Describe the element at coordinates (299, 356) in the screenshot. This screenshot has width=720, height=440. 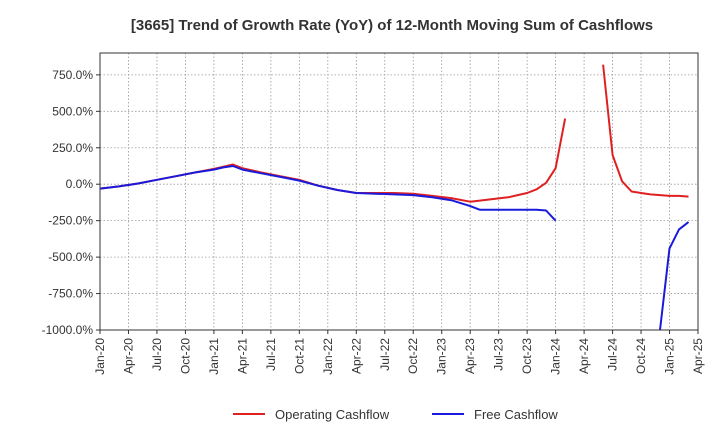
I see `x-tick-label: Oct-21` at that location.